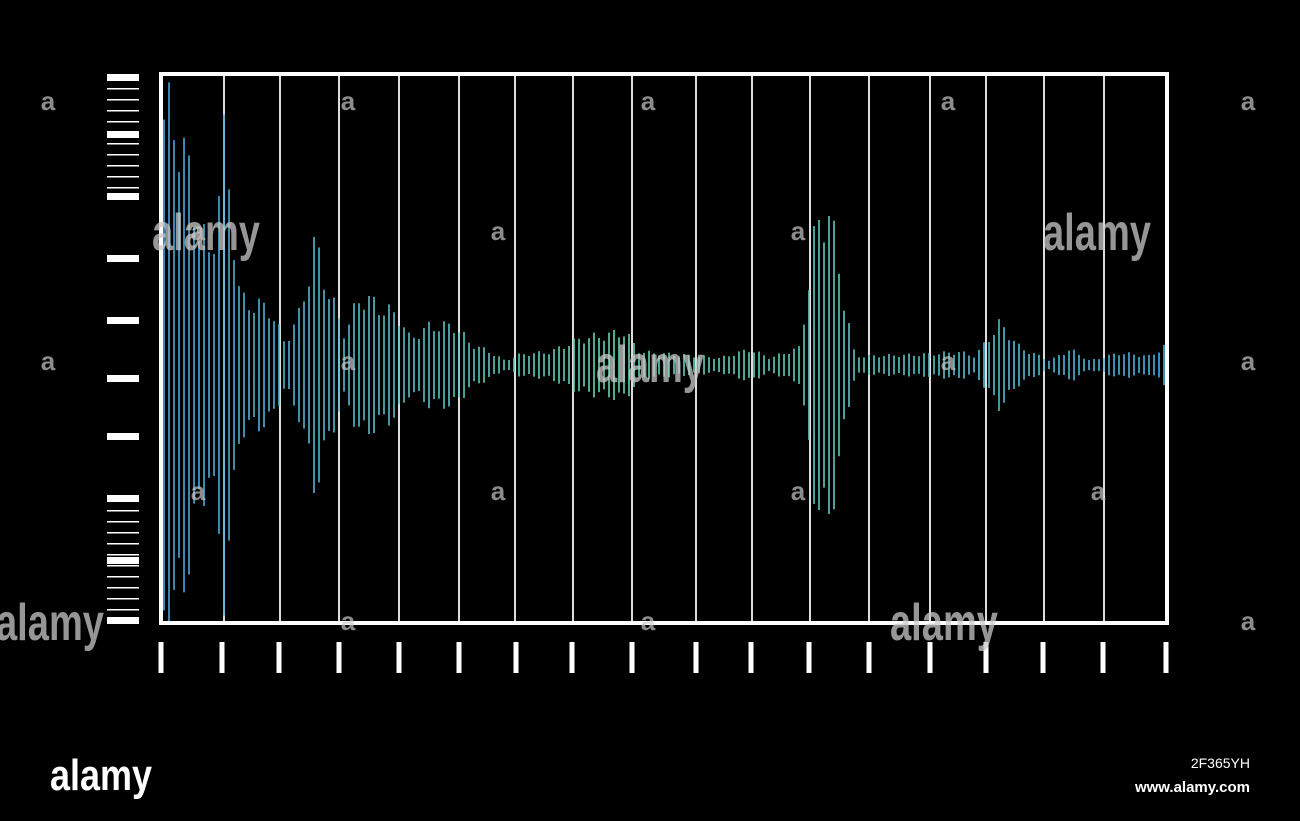 The height and width of the screenshot is (821, 1300). I want to click on site-url: www.alamy.com, so click(1192, 787).